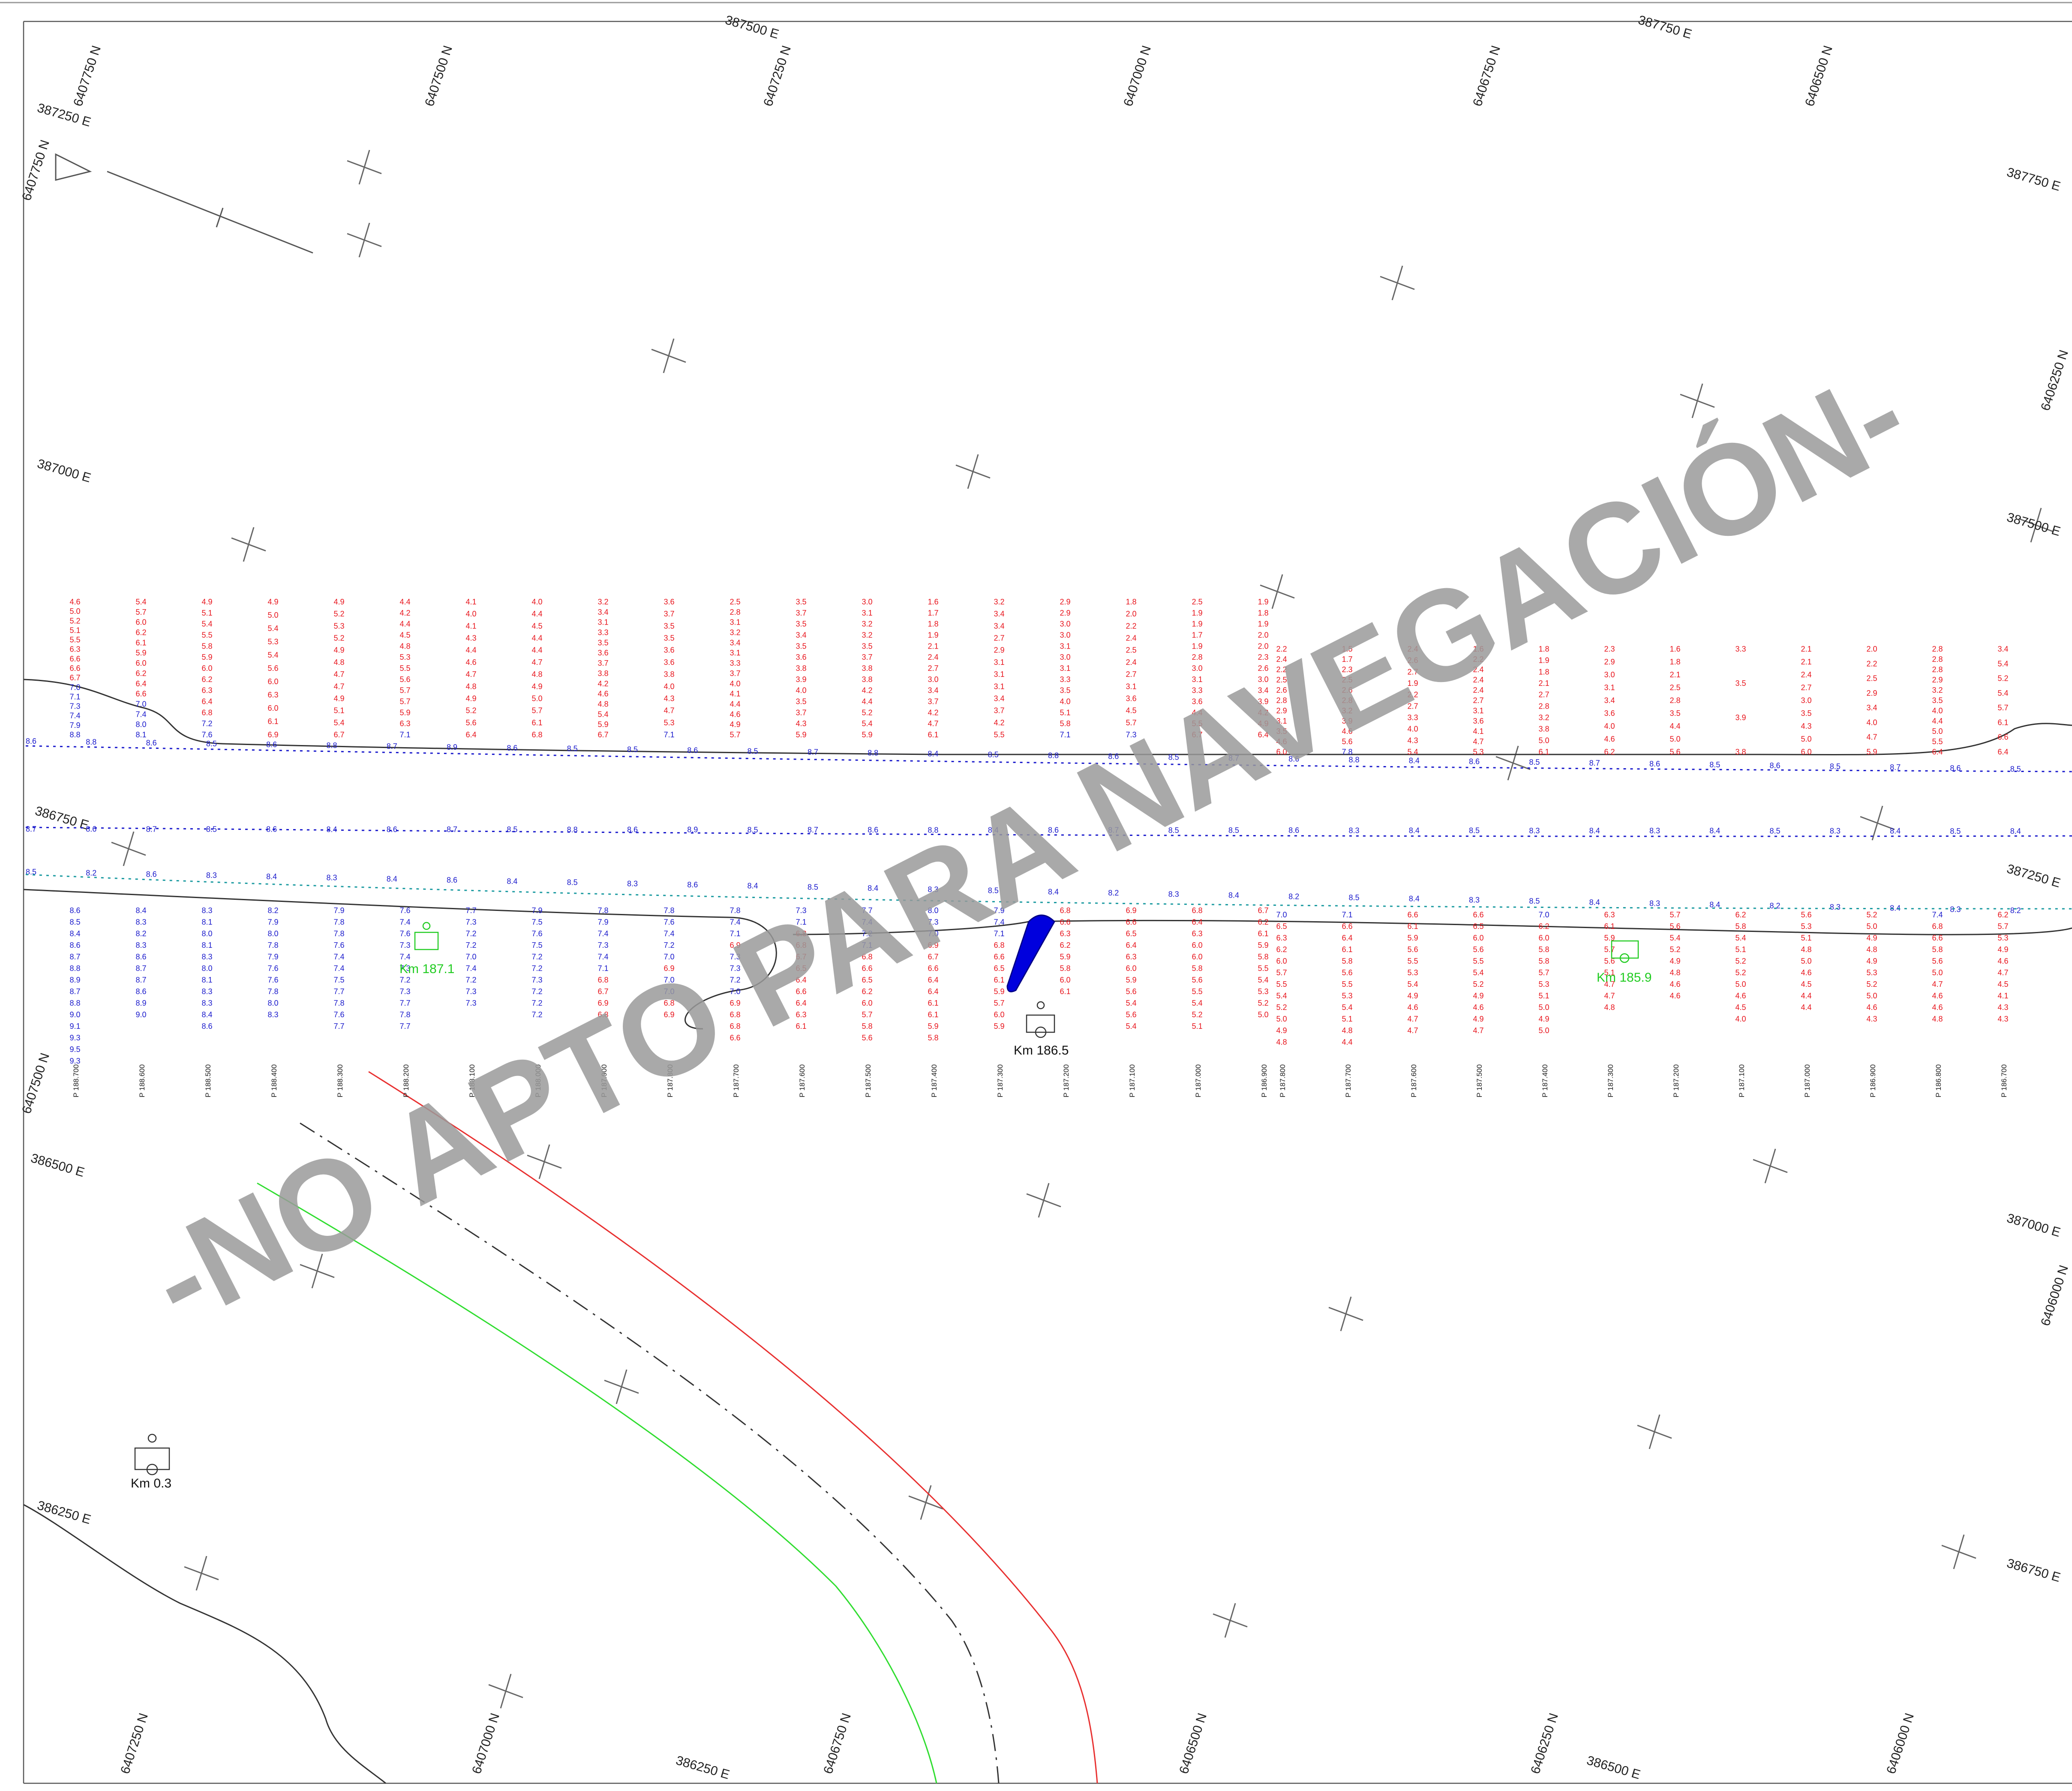 The image size is (2072, 1791). Describe the element at coordinates (74, 1014) in the screenshot. I see `sounding: 9.0` at that location.